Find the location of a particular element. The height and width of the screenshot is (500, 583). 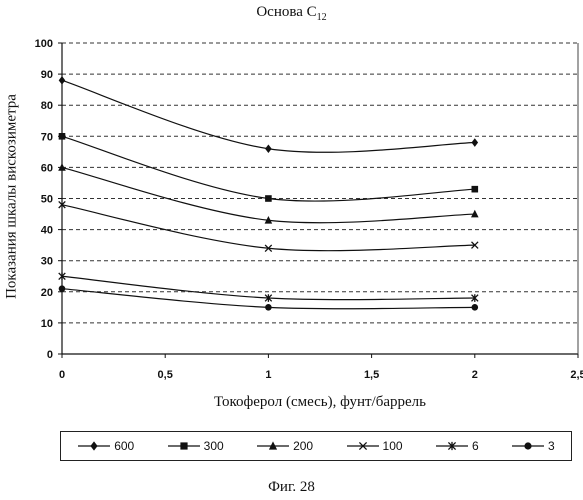

chart-title-subscript: 12 is located at coordinates (322, 17).